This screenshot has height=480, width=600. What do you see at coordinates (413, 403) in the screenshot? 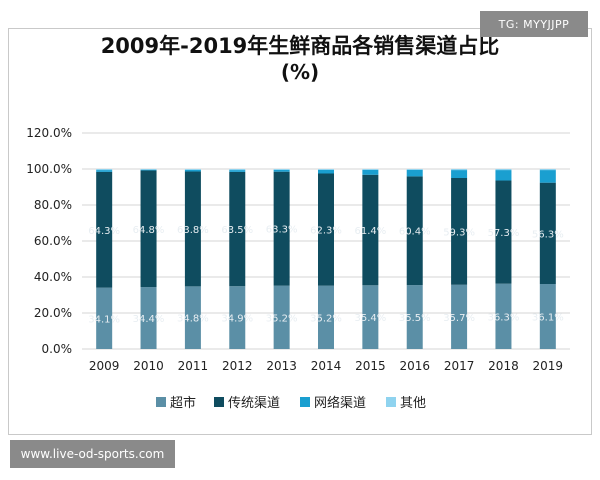
I see `legend-label: 其他` at bounding box center [413, 403].